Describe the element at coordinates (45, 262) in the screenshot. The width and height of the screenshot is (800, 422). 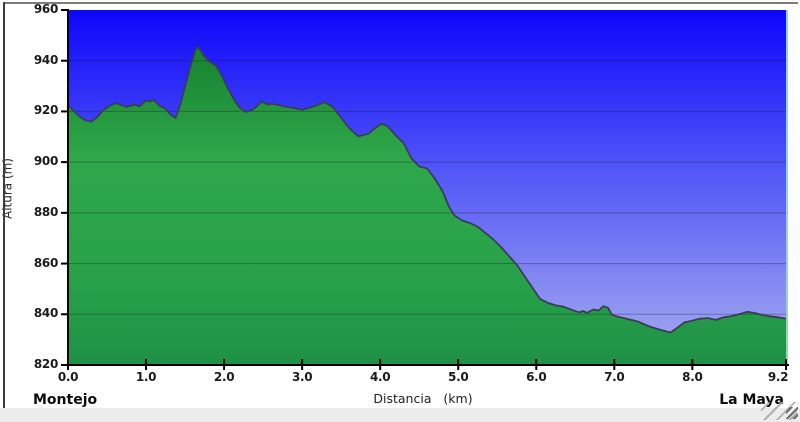
I see `y-tick-label: 860` at that location.